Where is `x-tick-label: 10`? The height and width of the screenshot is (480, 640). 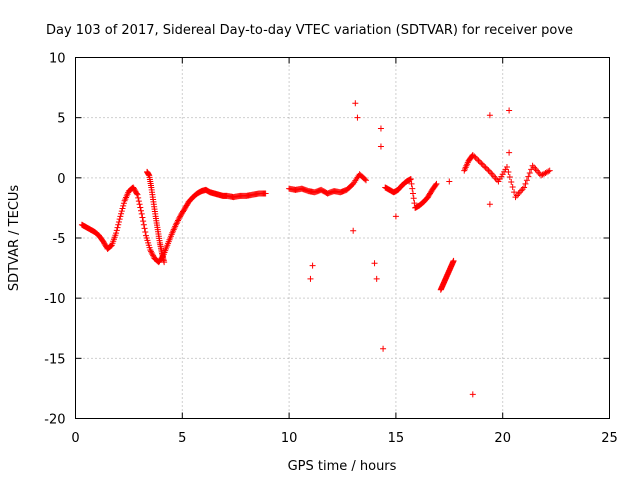
x-tick-label: 10 is located at coordinates (289, 438).